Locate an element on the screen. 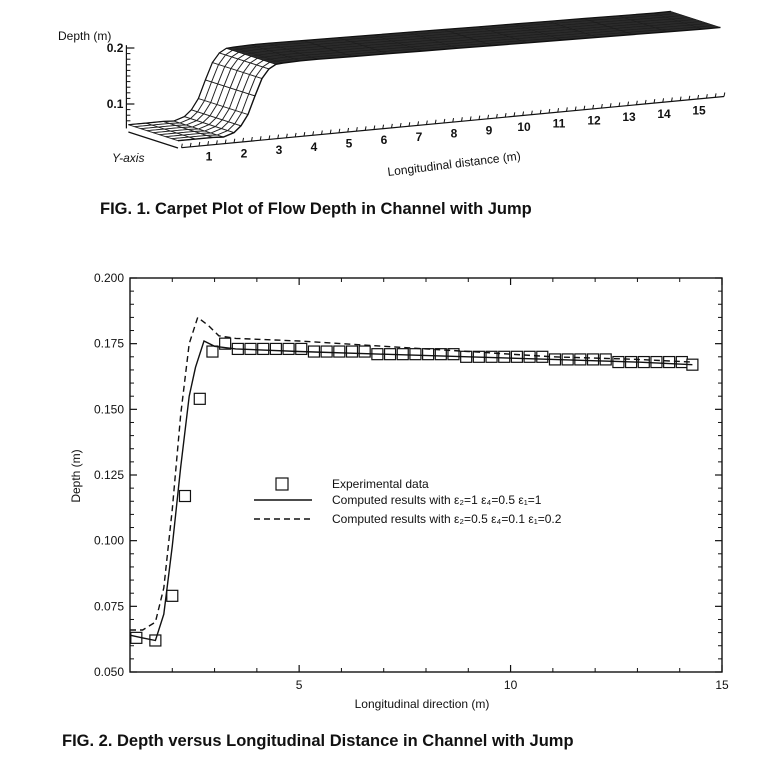  y-tick-label: 0.100 is located at coordinates (109, 541).